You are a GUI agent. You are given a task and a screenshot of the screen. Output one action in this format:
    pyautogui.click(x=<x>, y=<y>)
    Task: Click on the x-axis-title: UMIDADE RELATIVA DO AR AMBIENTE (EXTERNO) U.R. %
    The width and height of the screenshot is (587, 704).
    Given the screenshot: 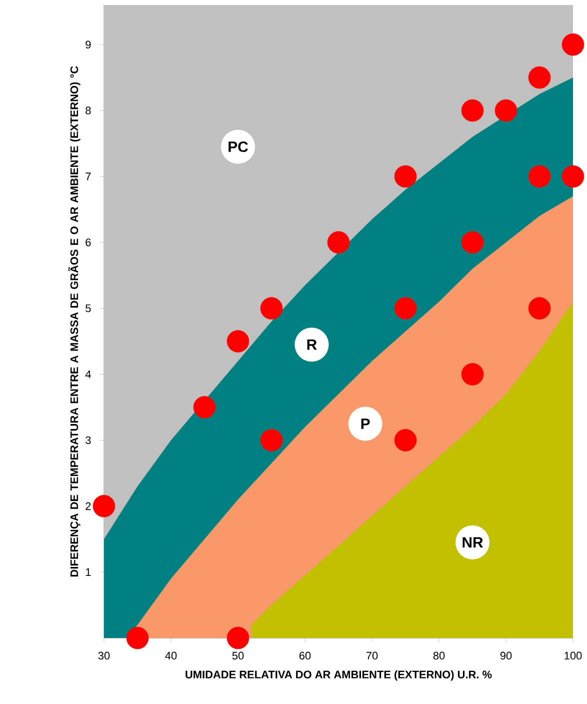 What is the action you would take?
    pyautogui.click(x=339, y=675)
    